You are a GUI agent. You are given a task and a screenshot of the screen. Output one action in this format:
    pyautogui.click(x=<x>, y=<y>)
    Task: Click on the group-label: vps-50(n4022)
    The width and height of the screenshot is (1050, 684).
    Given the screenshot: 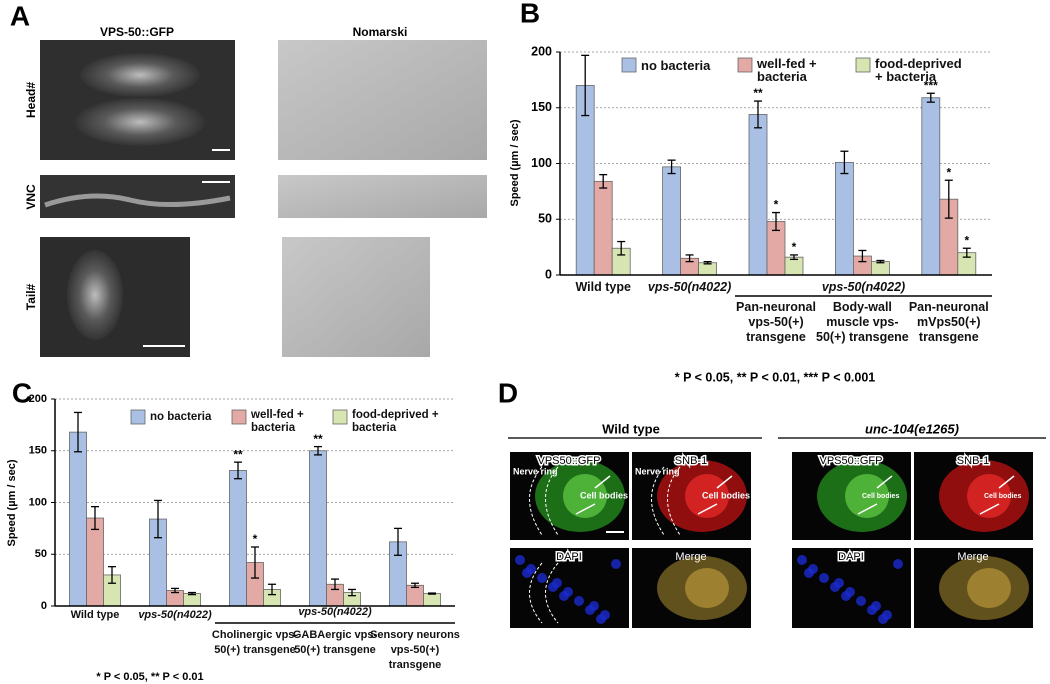 What is the action you would take?
    pyautogui.click(x=863, y=287)
    